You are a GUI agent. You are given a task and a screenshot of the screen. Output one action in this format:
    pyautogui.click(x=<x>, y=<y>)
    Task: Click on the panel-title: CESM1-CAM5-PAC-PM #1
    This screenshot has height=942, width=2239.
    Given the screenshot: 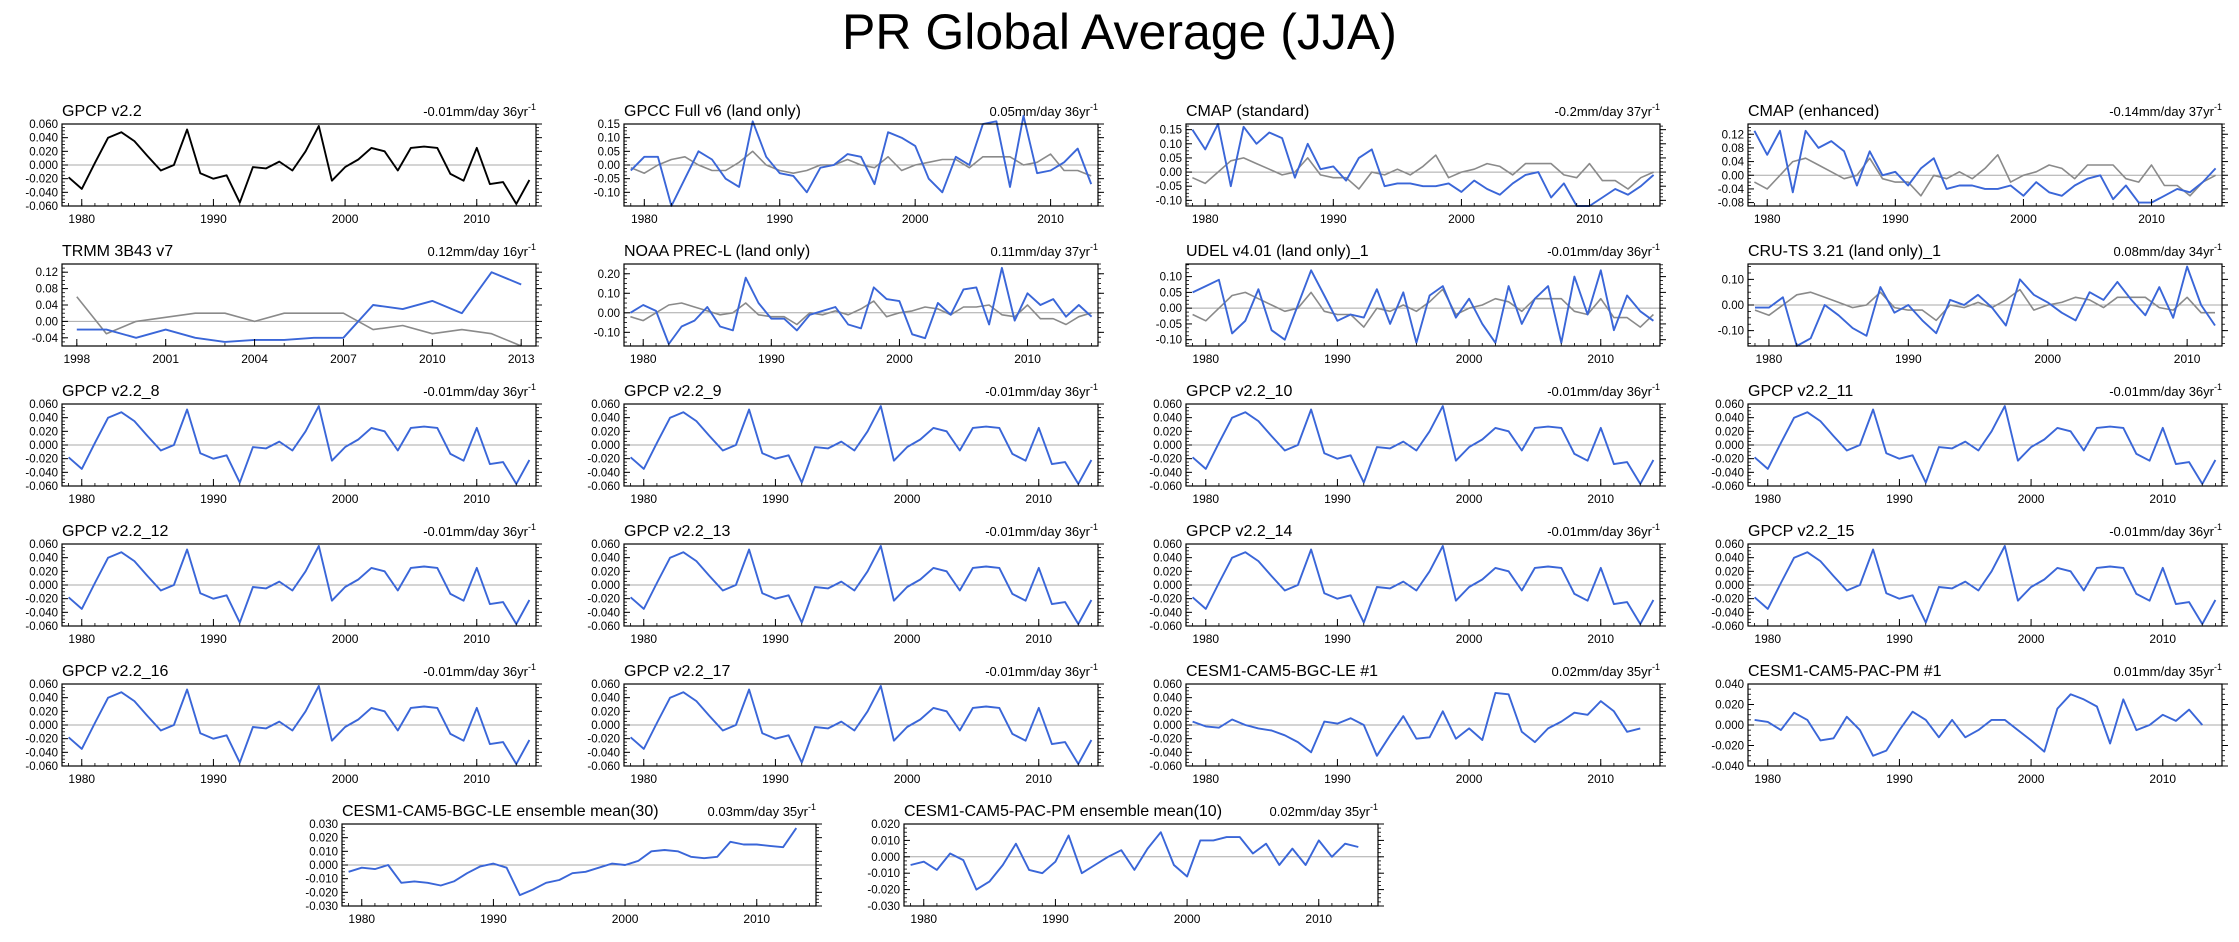 What is the action you would take?
    pyautogui.click(x=1845, y=671)
    